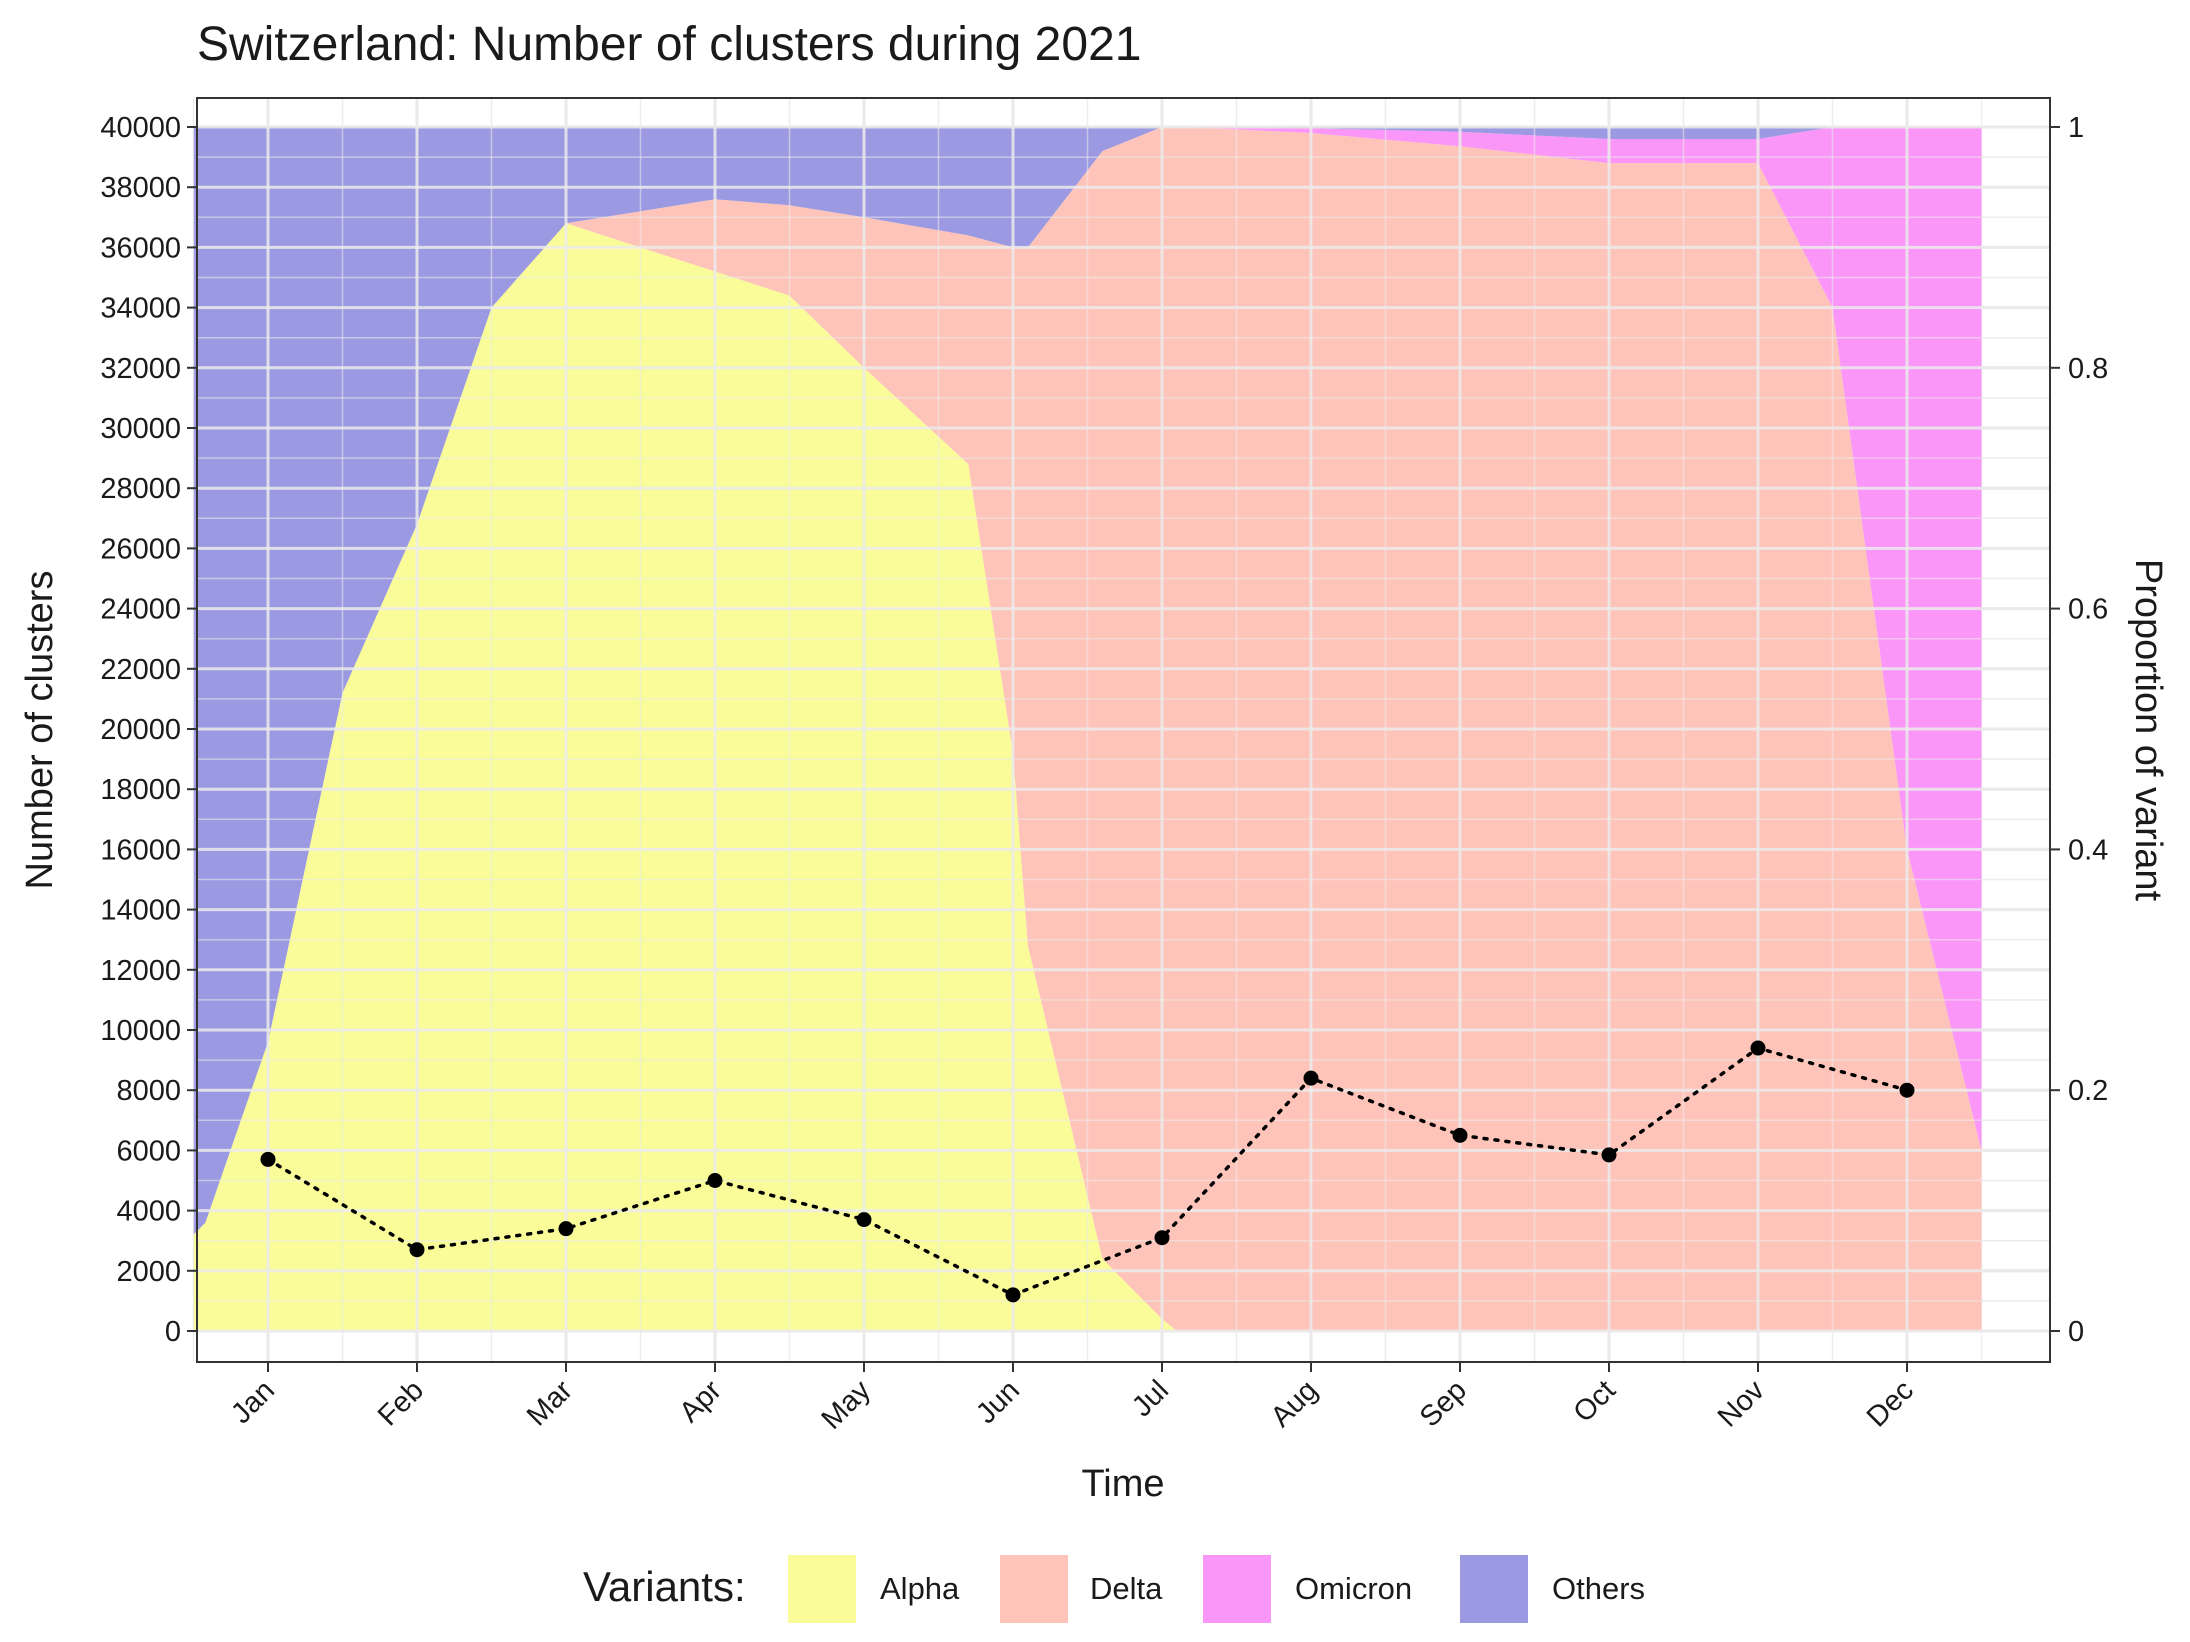 The width and height of the screenshot is (2190, 1642). Describe the element at coordinates (140, 610) in the screenshot. I see `y-tick-label: 24000` at that location.